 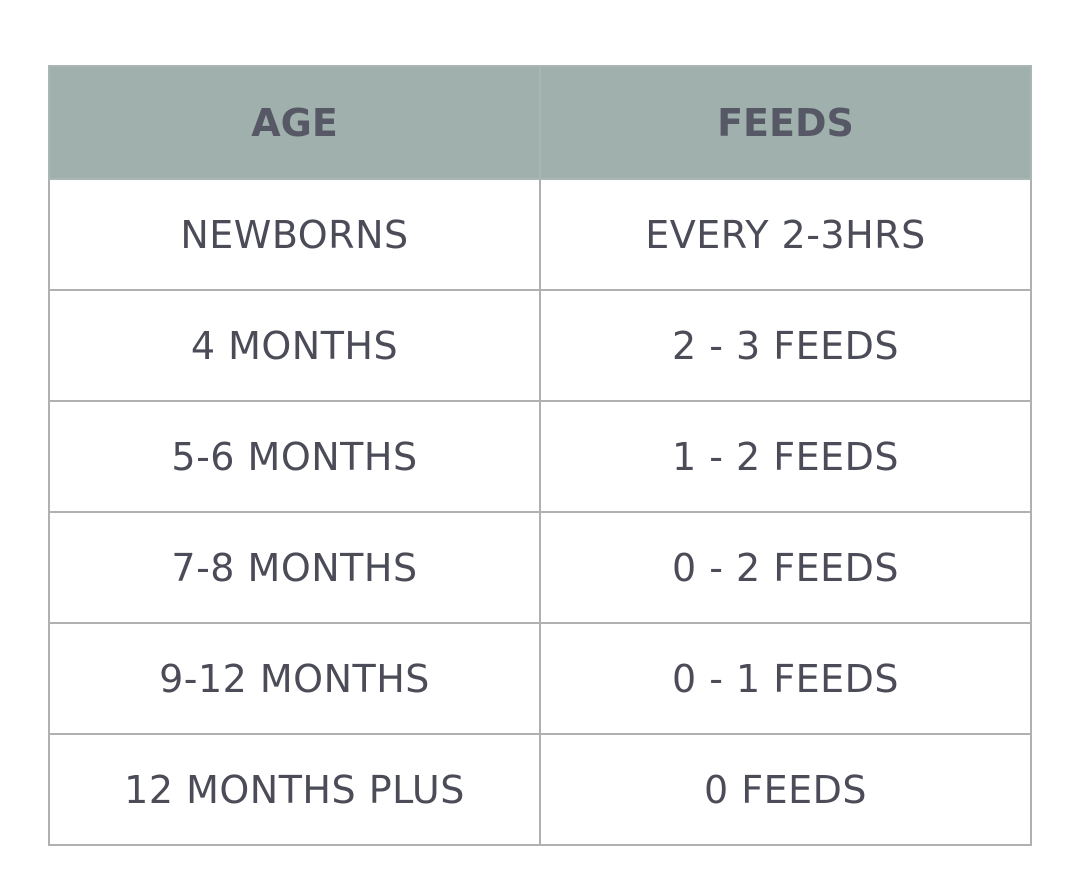 What do you see at coordinates (294, 122) in the screenshot?
I see `header-cell: AGE` at bounding box center [294, 122].